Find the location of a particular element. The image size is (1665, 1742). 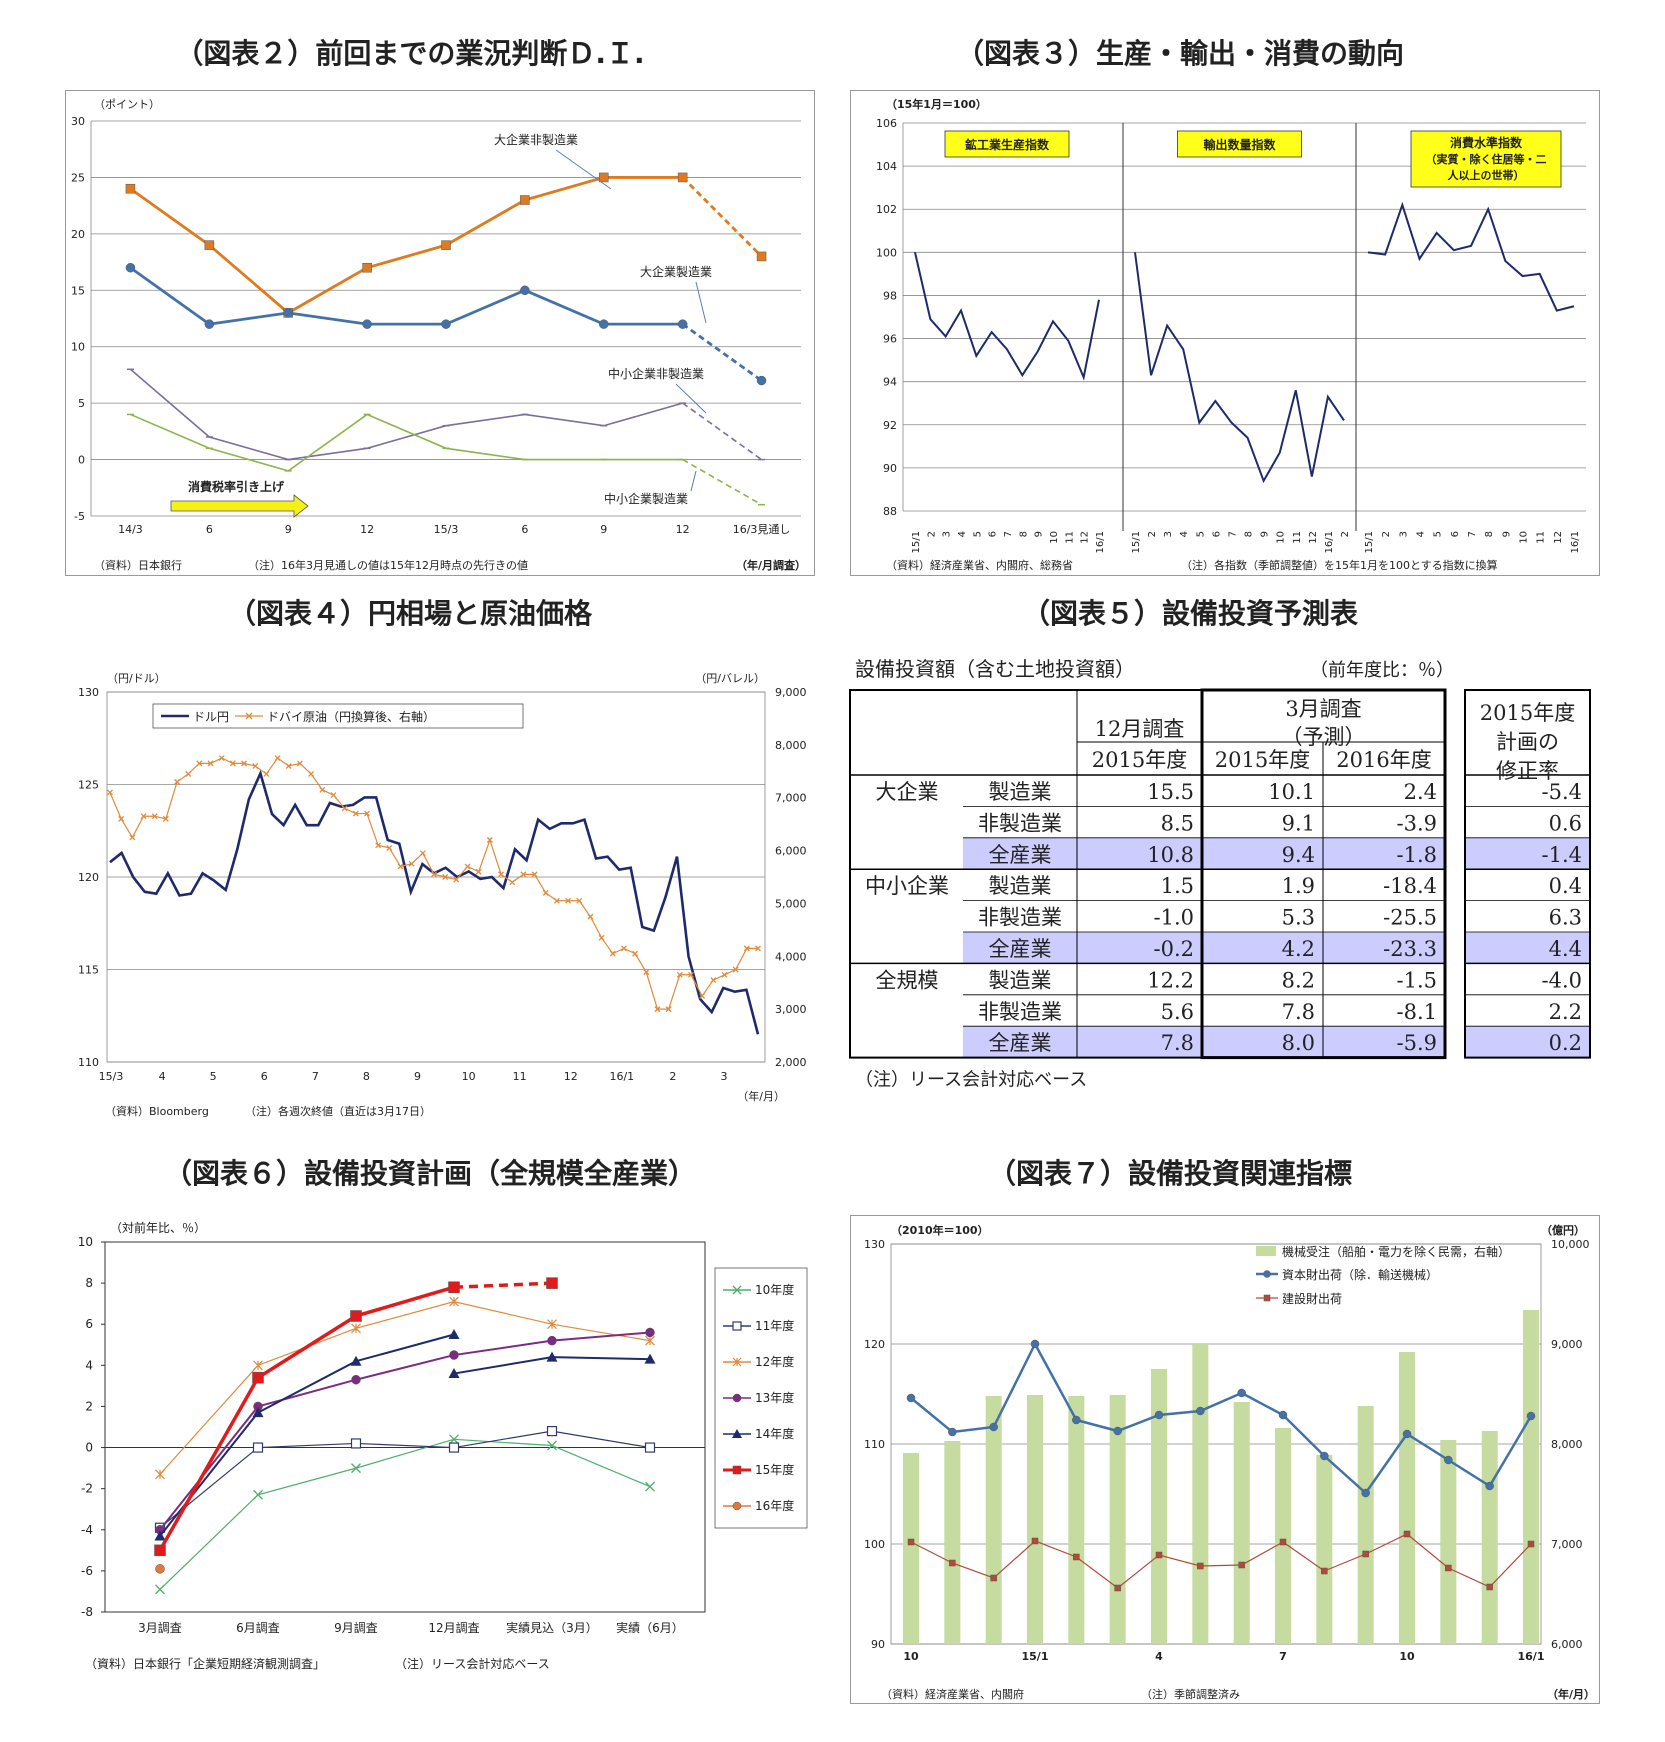

y-tick-label: -2 is located at coordinates (87, 1489).